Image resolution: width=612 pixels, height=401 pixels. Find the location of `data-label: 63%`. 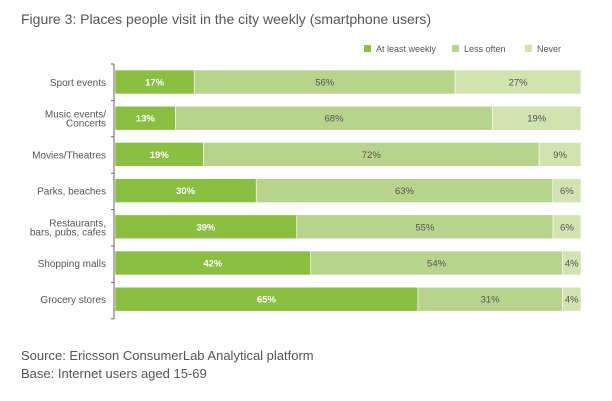

data-label: 63% is located at coordinates (405, 191).